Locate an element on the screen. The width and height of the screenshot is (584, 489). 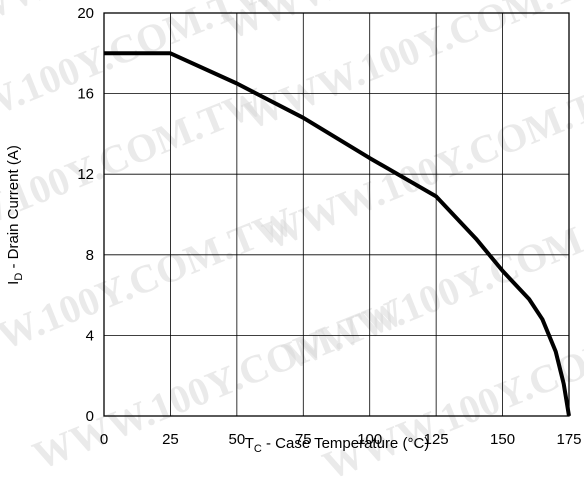
x-tick-label: 0 is located at coordinates (104, 439).